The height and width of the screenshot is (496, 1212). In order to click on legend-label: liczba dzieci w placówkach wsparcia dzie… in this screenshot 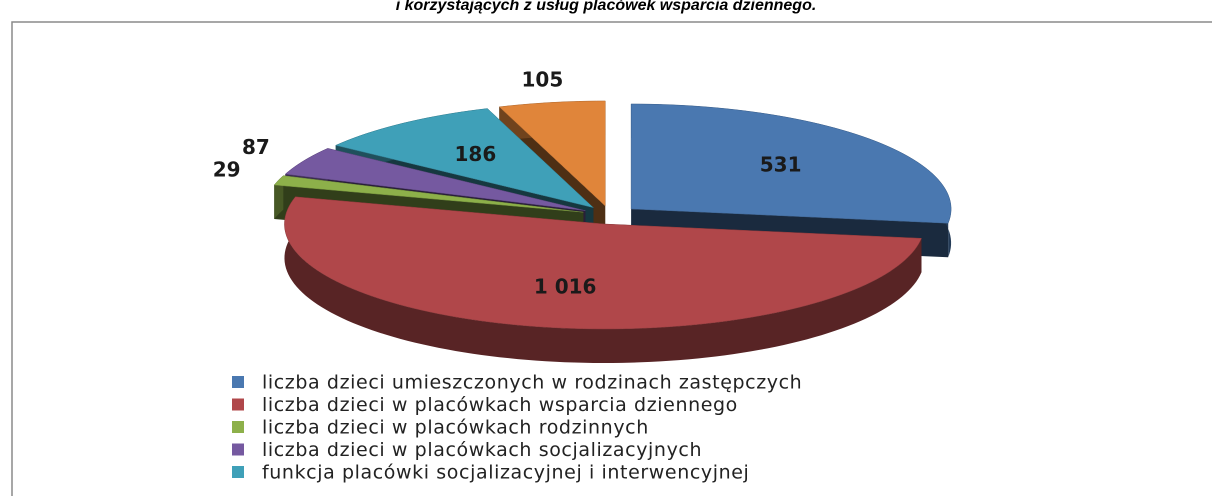, I will do `click(500, 405)`.